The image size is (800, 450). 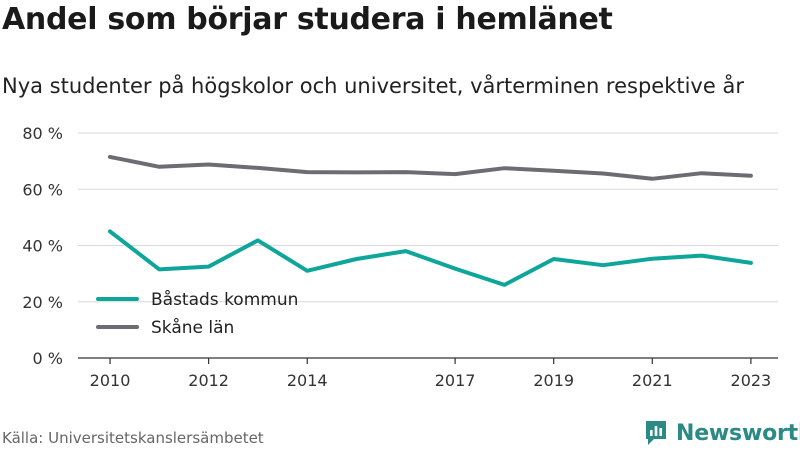 I want to click on series-line-bastads-kommun, so click(x=430, y=258).